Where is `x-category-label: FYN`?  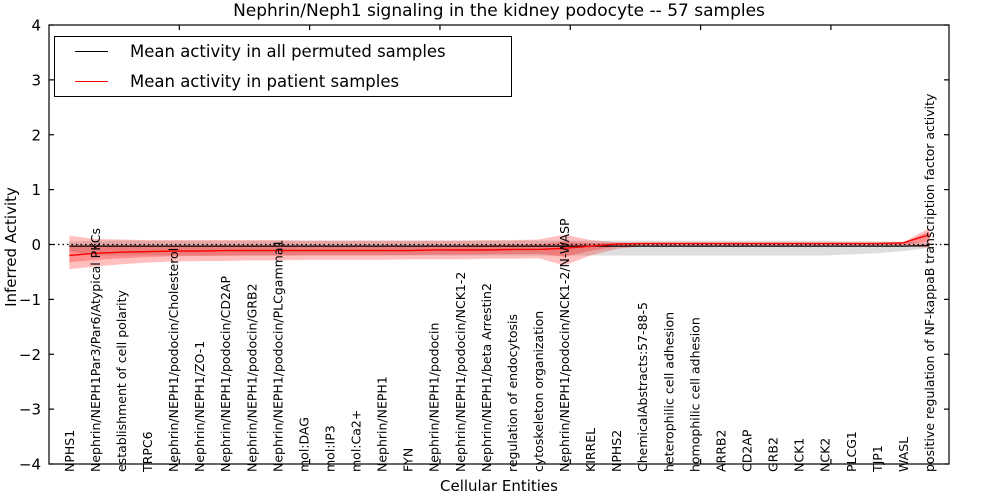
x-category-label: FYN is located at coordinates (408, 460).